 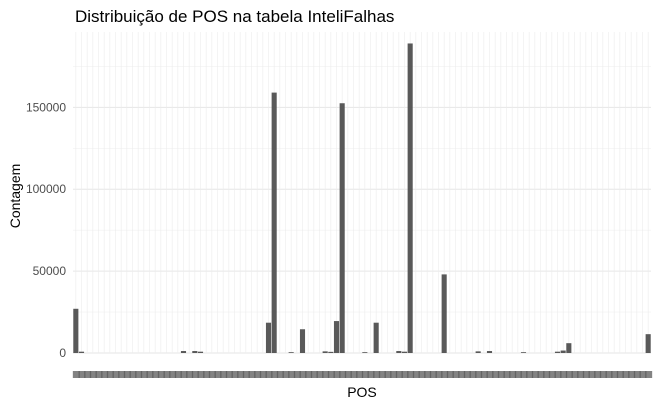 I want to click on x-axis-ticks, so click(x=362, y=374).